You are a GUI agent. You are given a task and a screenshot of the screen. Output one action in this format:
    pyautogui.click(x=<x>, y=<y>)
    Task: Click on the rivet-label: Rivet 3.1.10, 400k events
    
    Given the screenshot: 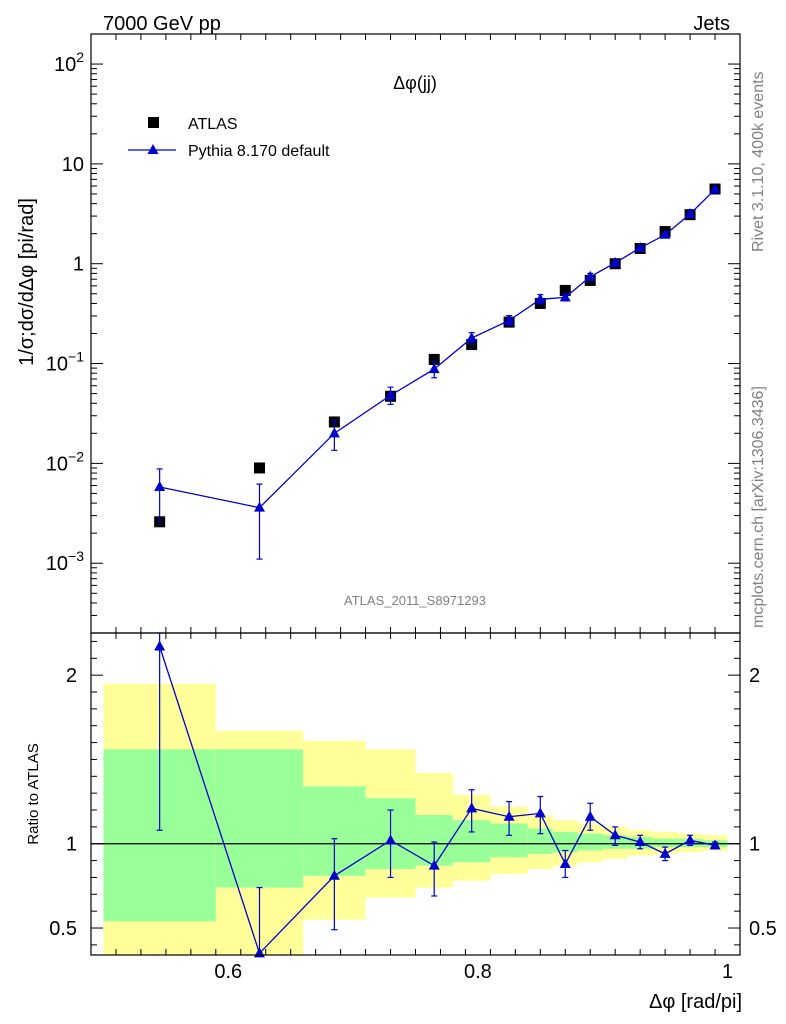 What is the action you would take?
    pyautogui.click(x=758, y=161)
    